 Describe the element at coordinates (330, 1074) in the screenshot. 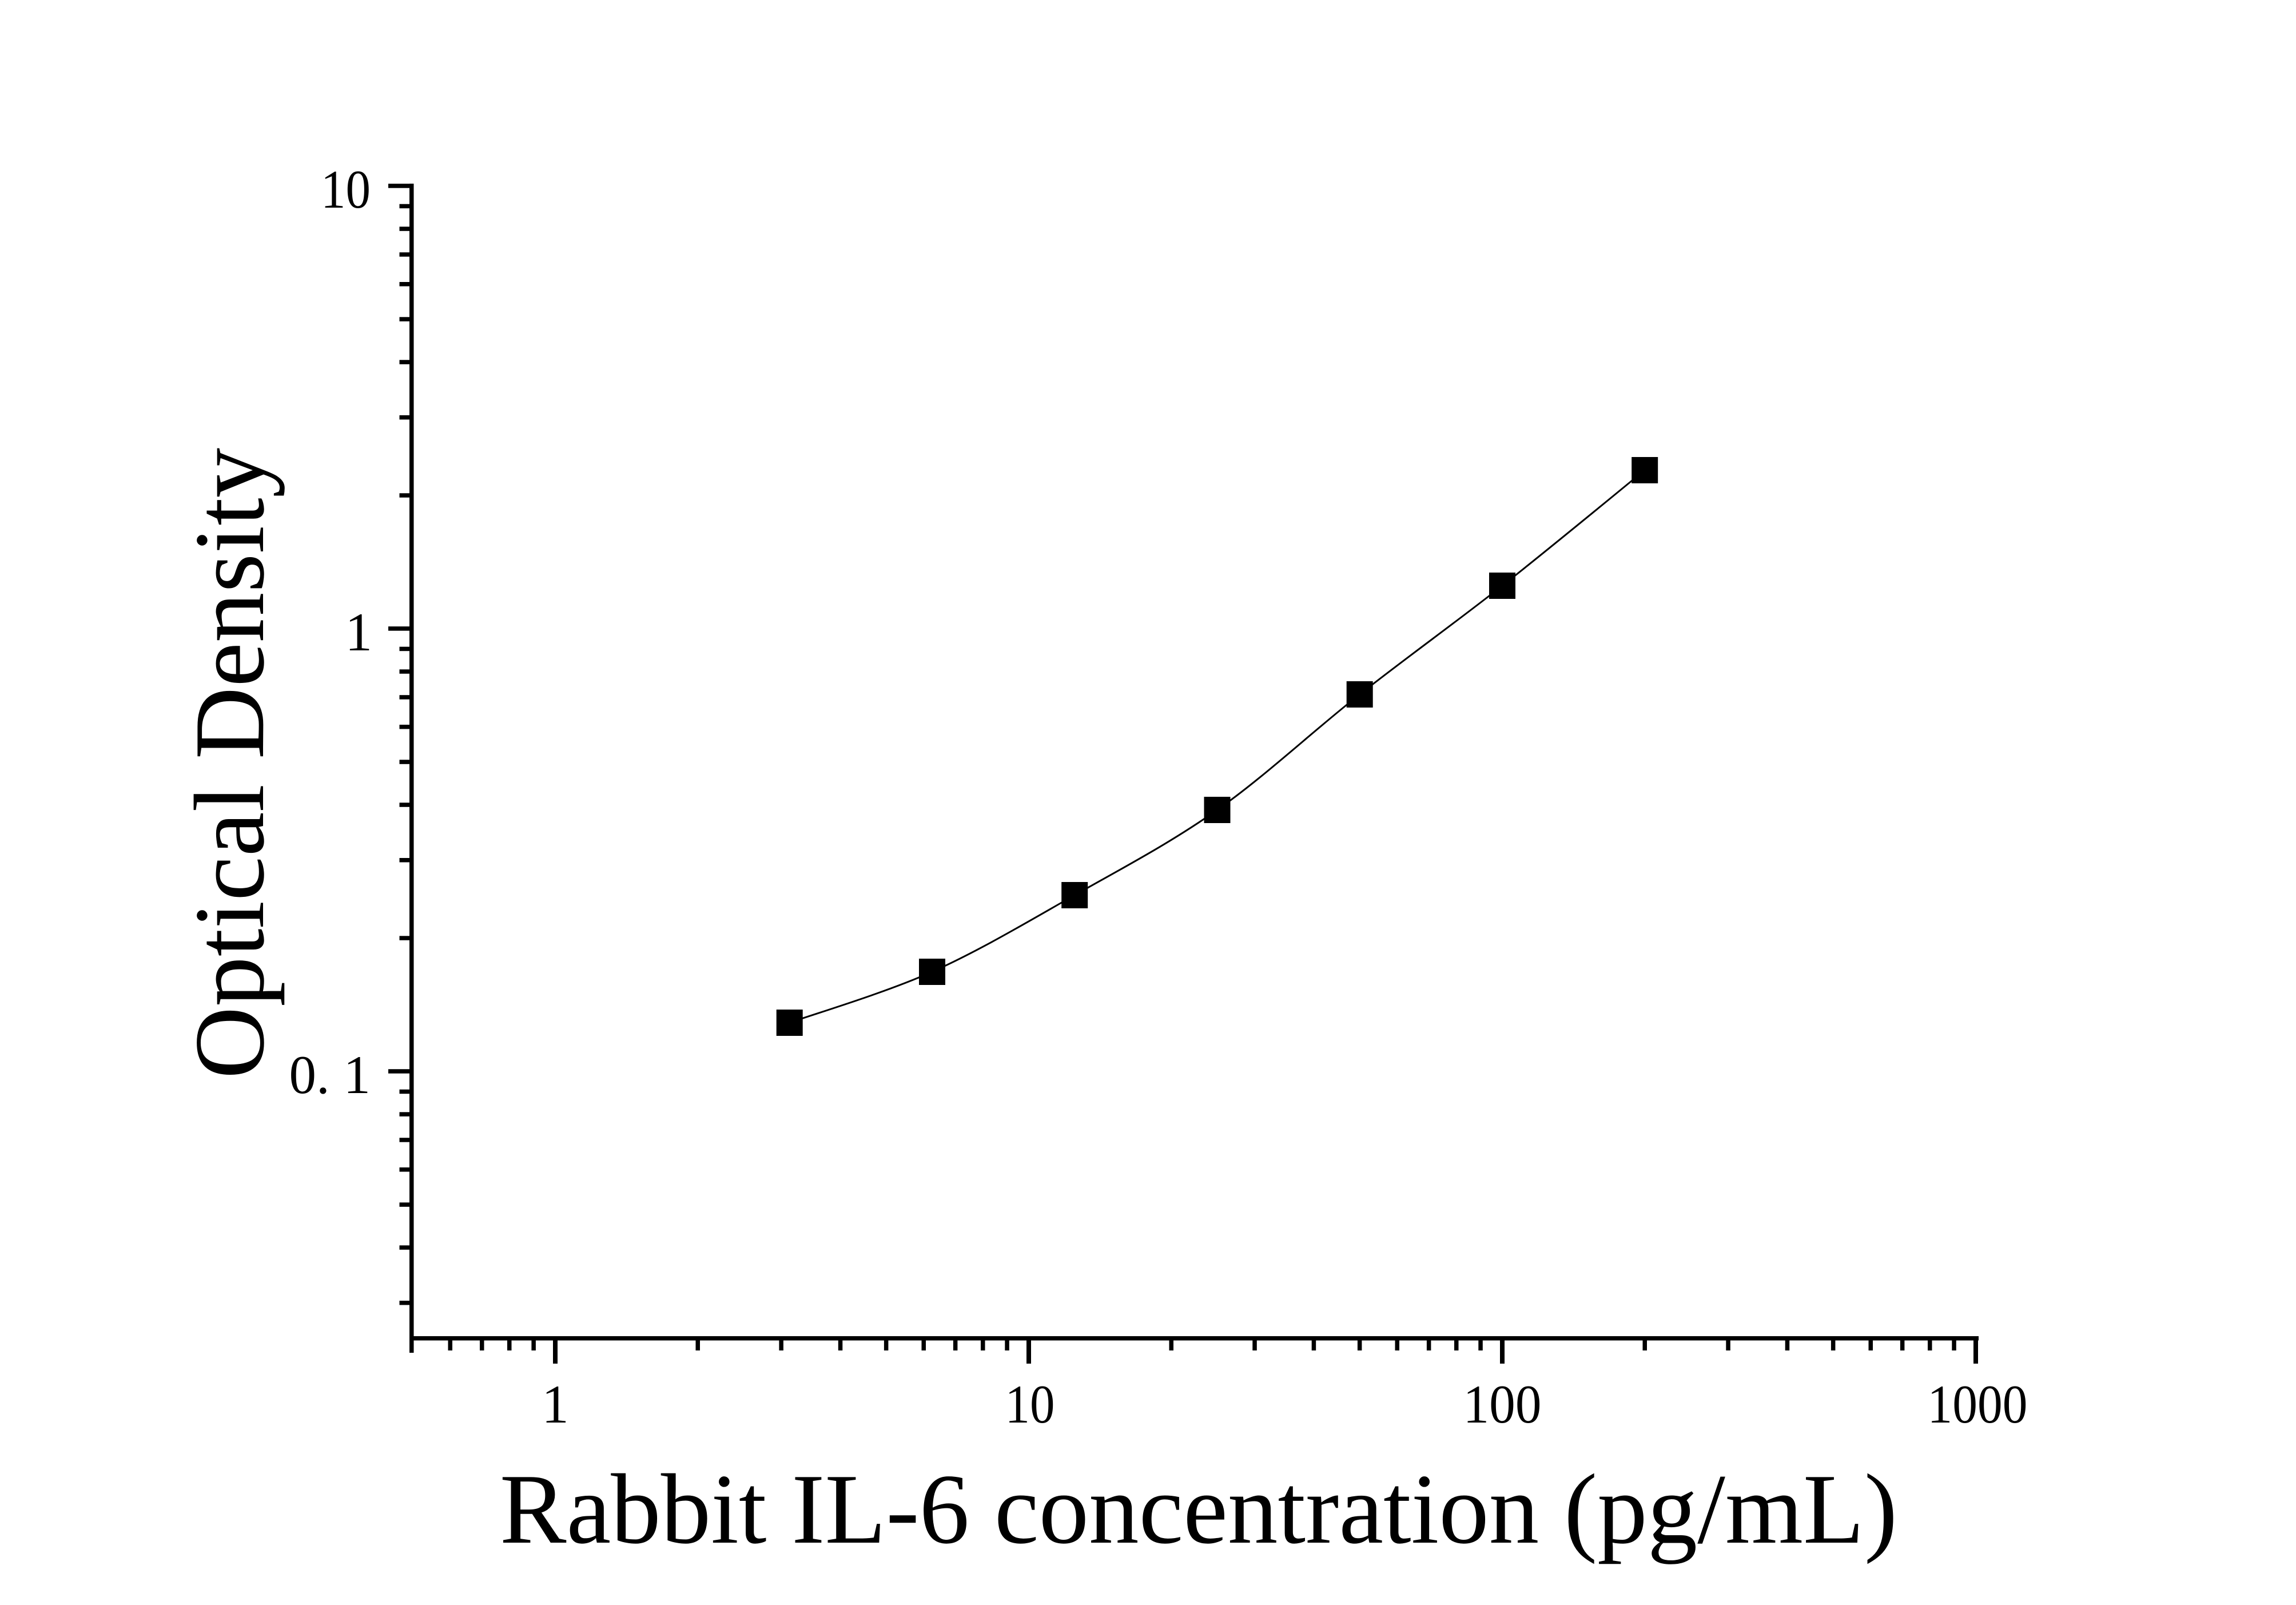

I see `svg-text: 0. 1` at that location.